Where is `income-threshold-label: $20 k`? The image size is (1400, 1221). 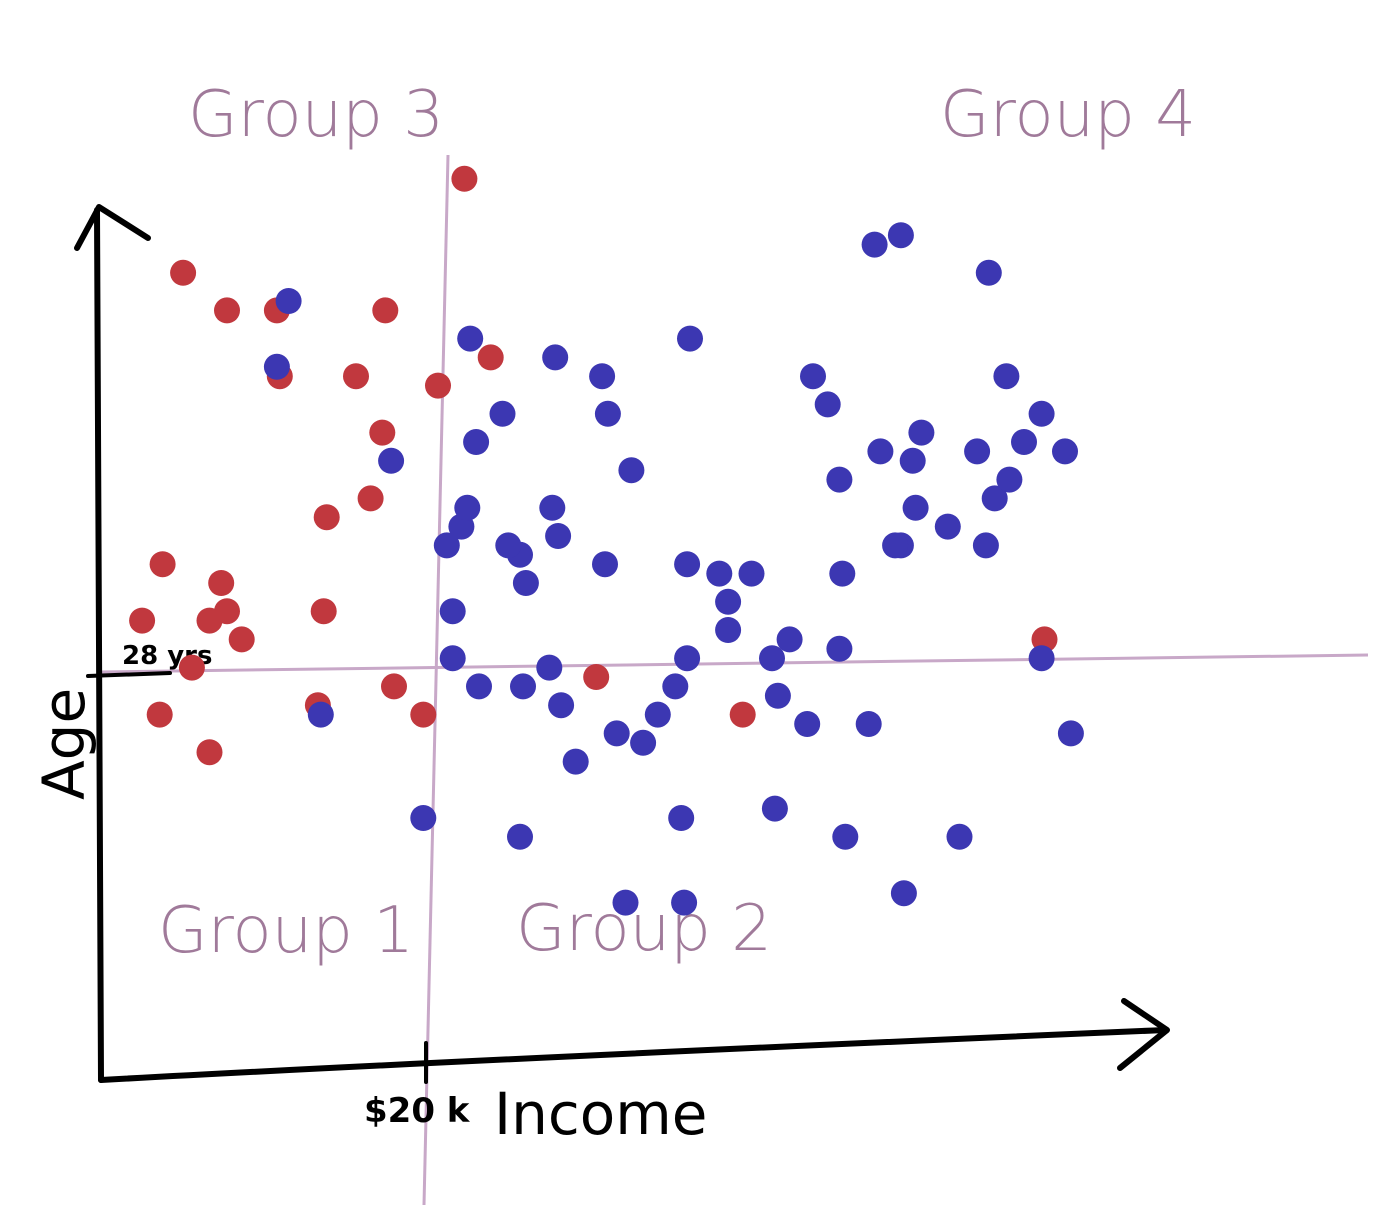
income-threshold-label: $20 k is located at coordinates (417, 1111).